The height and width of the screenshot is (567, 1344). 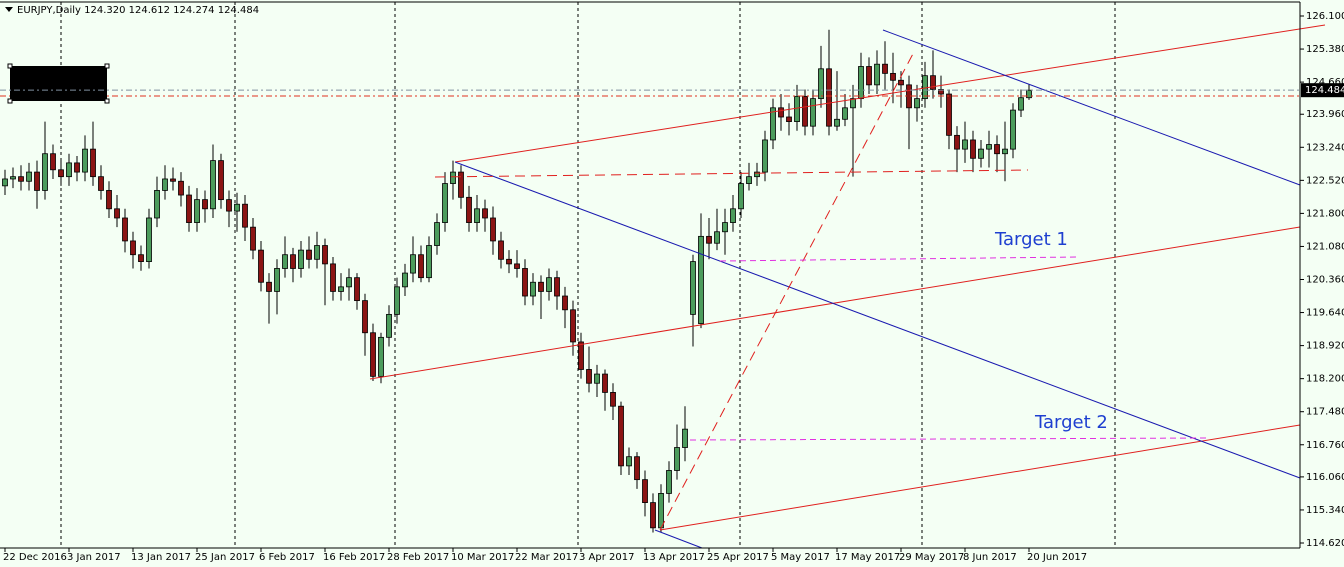 What do you see at coordinates (1071, 422) in the screenshot?
I see `annotation: Target 2` at bounding box center [1071, 422].